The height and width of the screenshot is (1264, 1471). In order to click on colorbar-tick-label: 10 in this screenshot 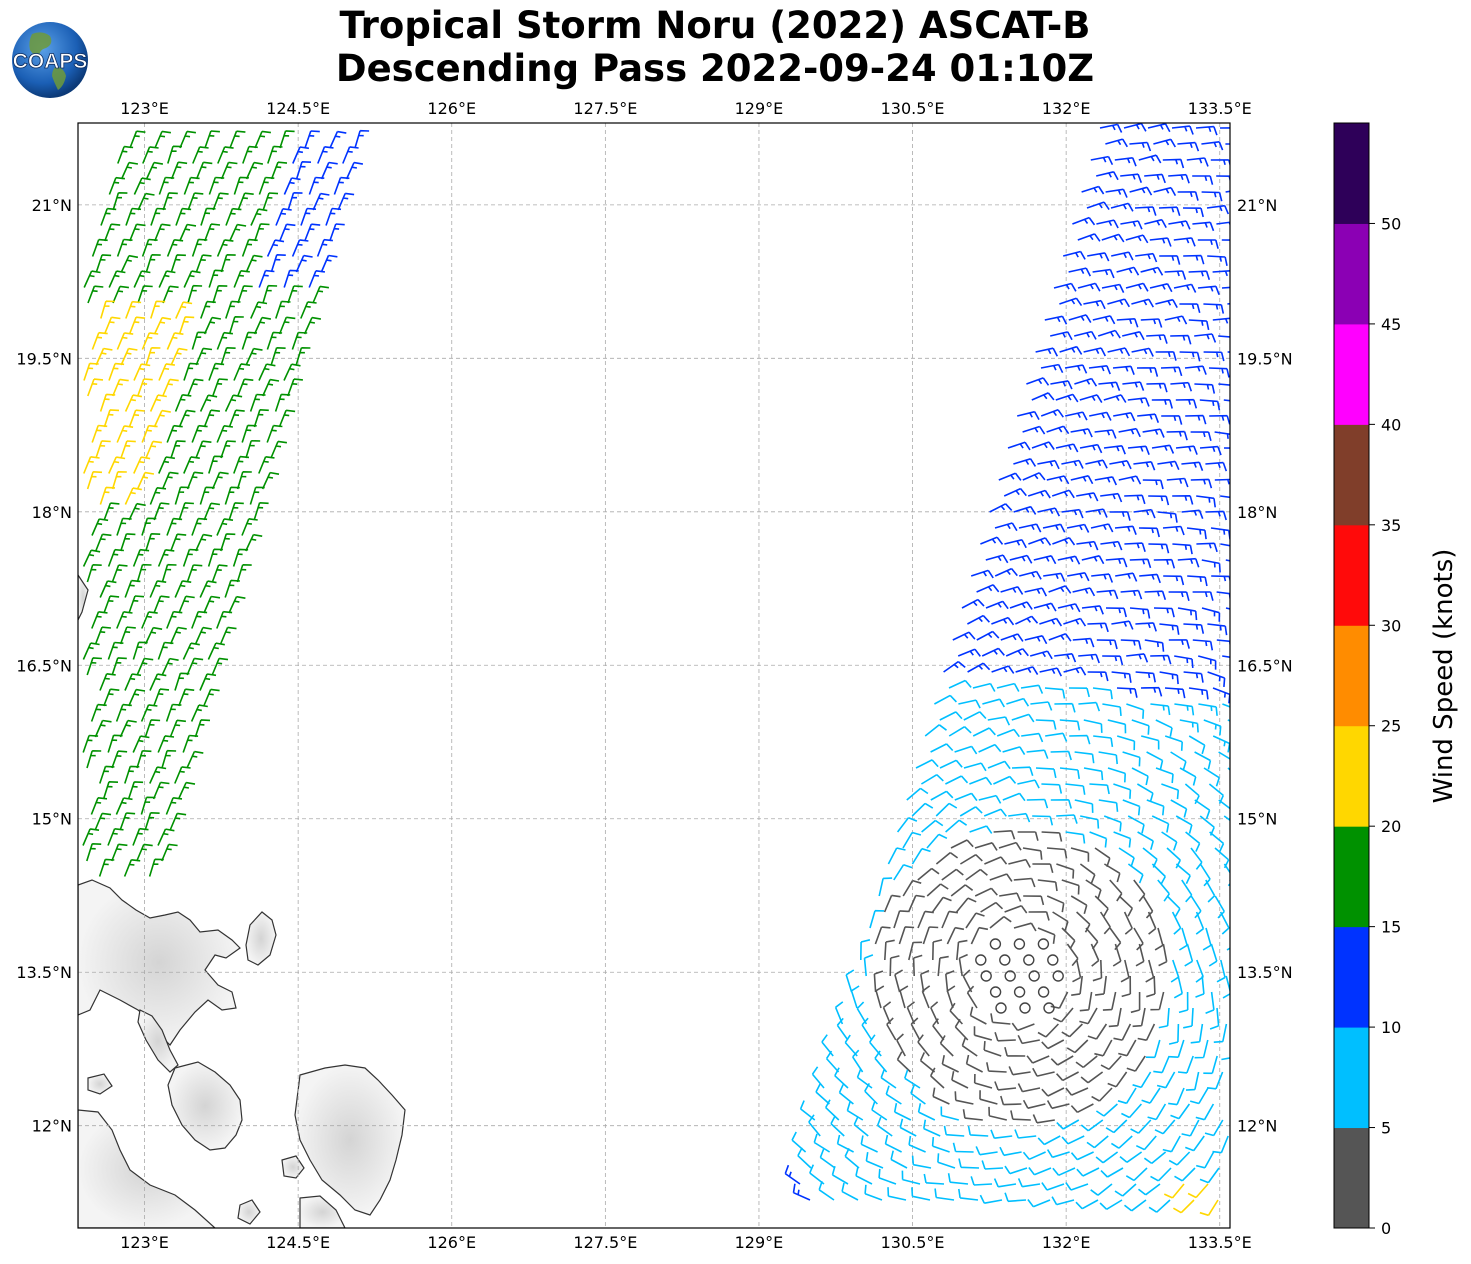, I will do `click(1391, 1027)`.